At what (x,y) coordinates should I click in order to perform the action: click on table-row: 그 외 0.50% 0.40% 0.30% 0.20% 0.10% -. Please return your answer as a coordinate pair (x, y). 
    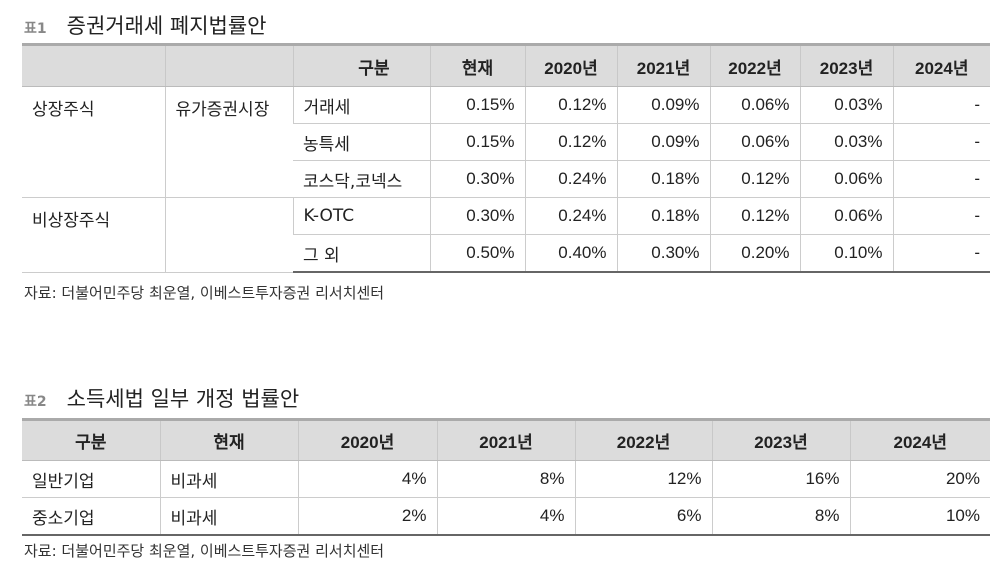
    Looking at the image, I should click on (506, 253).